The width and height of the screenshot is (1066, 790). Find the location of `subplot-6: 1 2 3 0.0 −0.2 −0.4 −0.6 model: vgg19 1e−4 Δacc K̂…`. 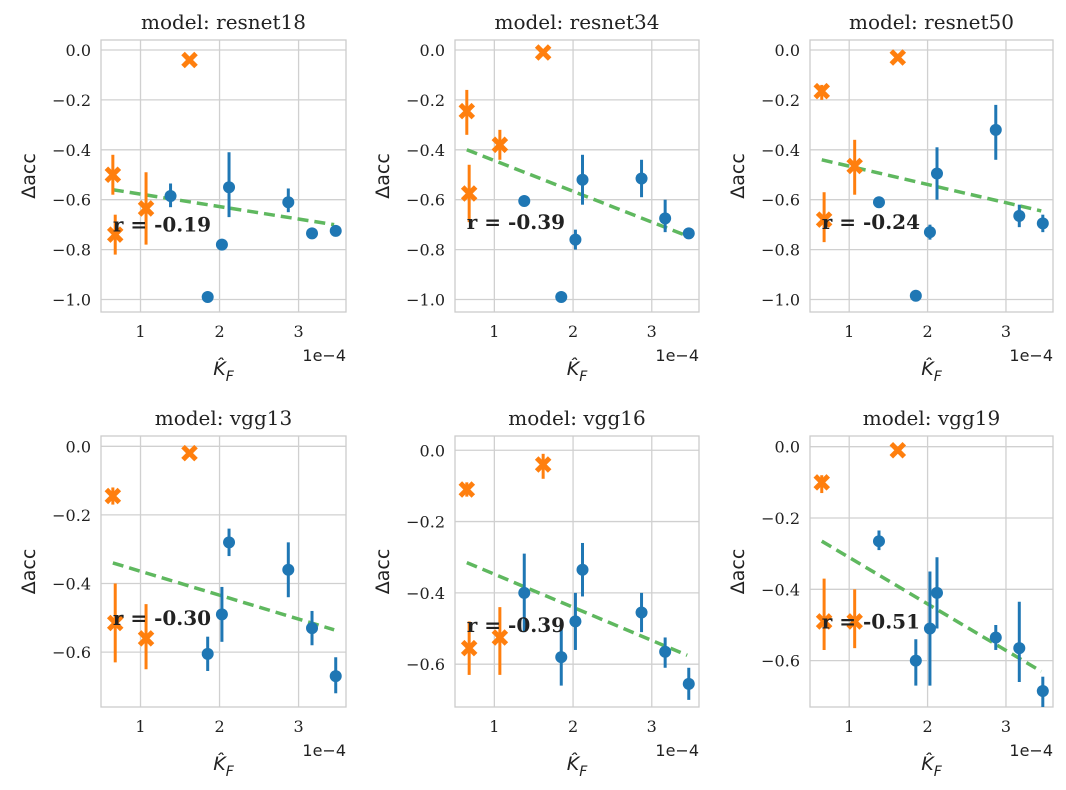

subplot-6: 1 2 3 0.0 −0.2 −0.4 −0.6 model: vgg19 1e−4 Δacc K̂… is located at coordinates (890, 593).